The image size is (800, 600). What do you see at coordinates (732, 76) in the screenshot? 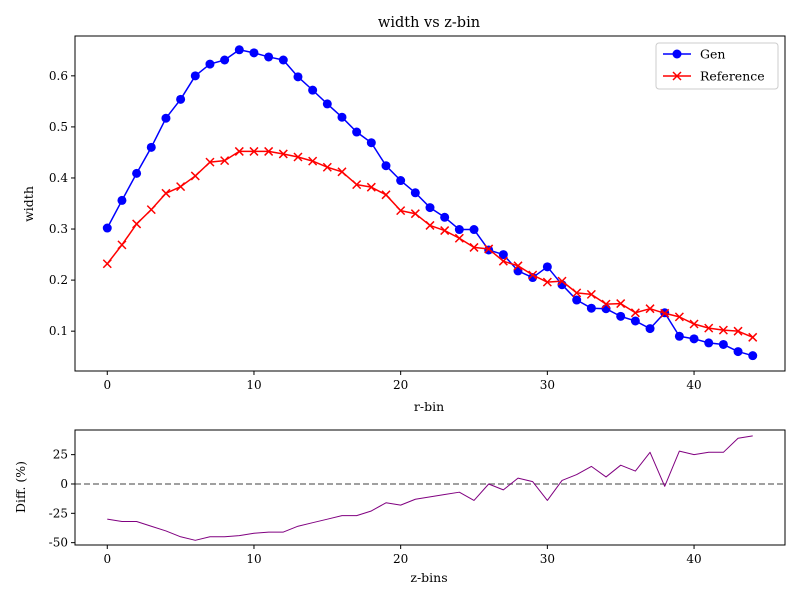
I see `legend-reference-label: Reference` at bounding box center [732, 76].